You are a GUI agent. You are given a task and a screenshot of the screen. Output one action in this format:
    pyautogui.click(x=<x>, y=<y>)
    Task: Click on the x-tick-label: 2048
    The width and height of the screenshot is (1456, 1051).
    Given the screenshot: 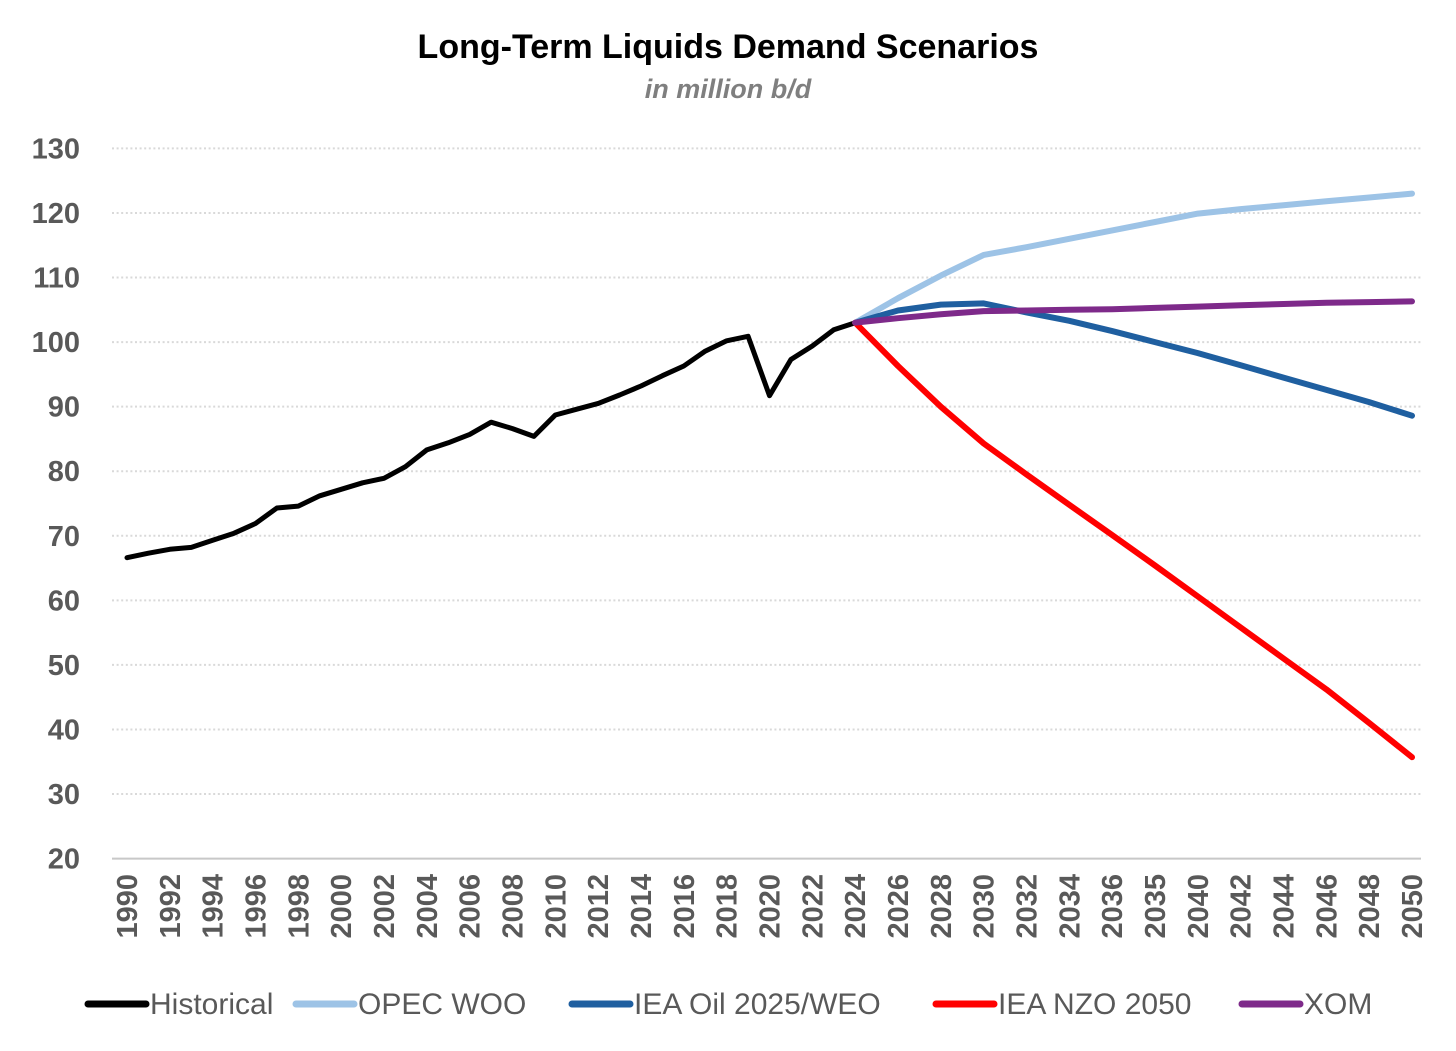 What is the action you would take?
    pyautogui.click(x=1370, y=906)
    